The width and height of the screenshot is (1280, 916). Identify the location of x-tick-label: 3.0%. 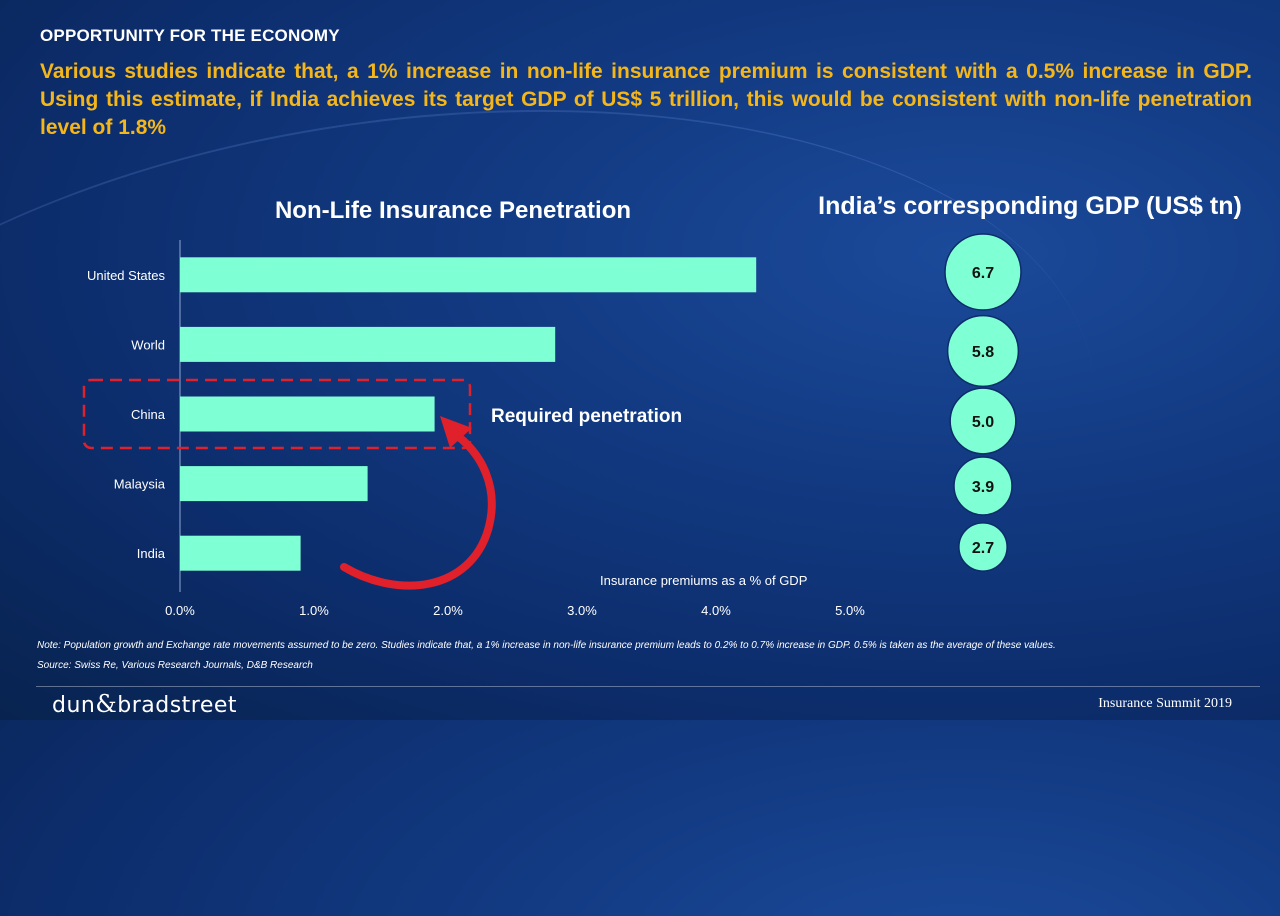
(582, 610).